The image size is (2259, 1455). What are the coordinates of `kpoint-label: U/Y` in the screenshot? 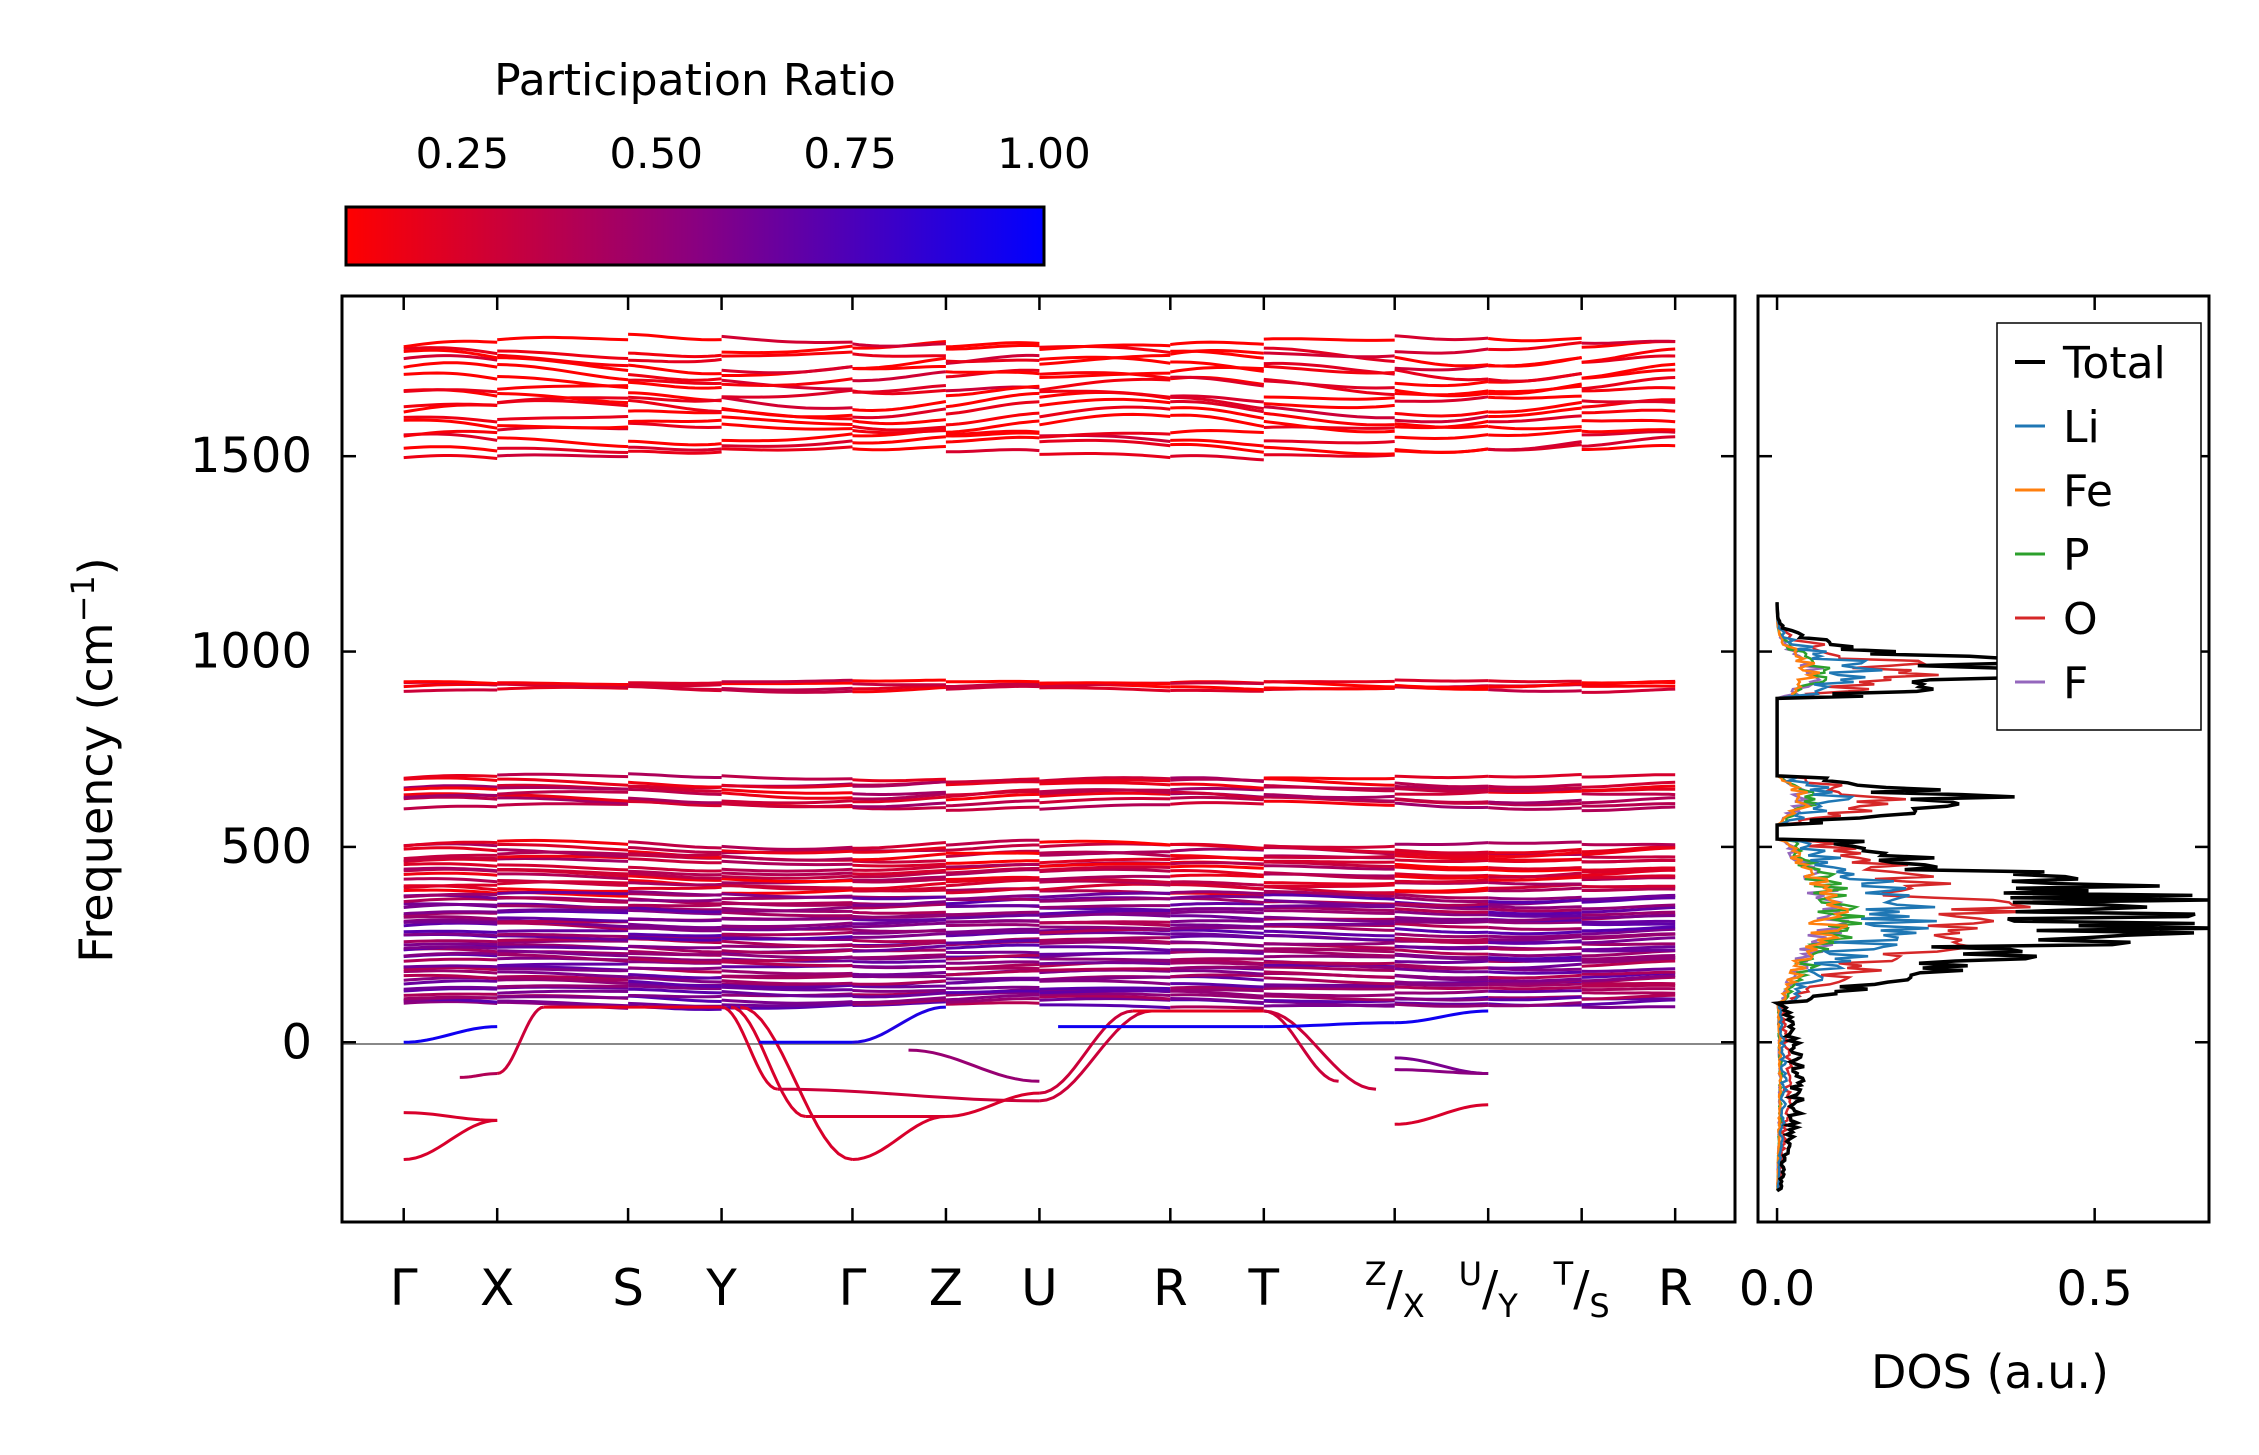 It's located at (1489, 1290).